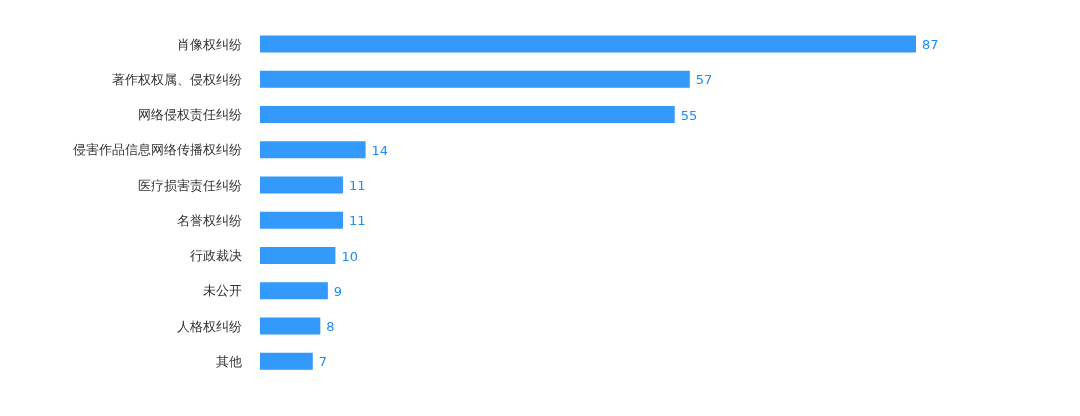 The image size is (1080, 416). What do you see at coordinates (689, 115) in the screenshot?
I see `data-label: 55` at bounding box center [689, 115].